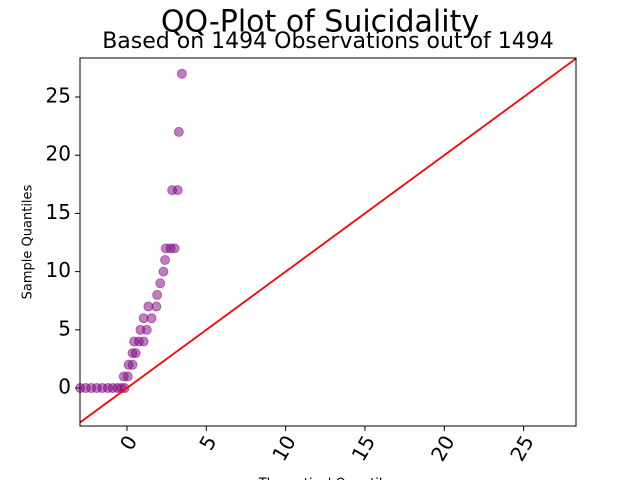 The image size is (640, 480). I want to click on x-tick-label: 20, so click(443, 448).